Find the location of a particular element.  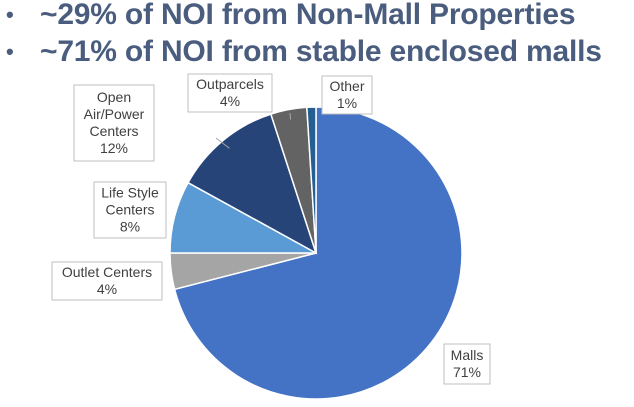

data-label-line: Malls is located at coordinates (467, 355).